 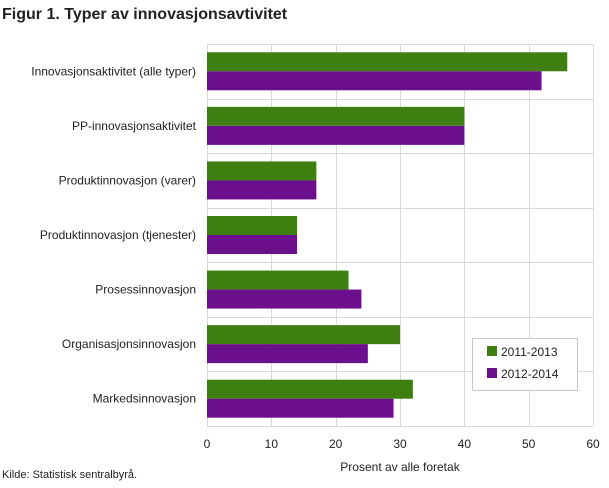 What do you see at coordinates (525, 364) in the screenshot?
I see `legend: 2011-2013 2012-2014` at bounding box center [525, 364].